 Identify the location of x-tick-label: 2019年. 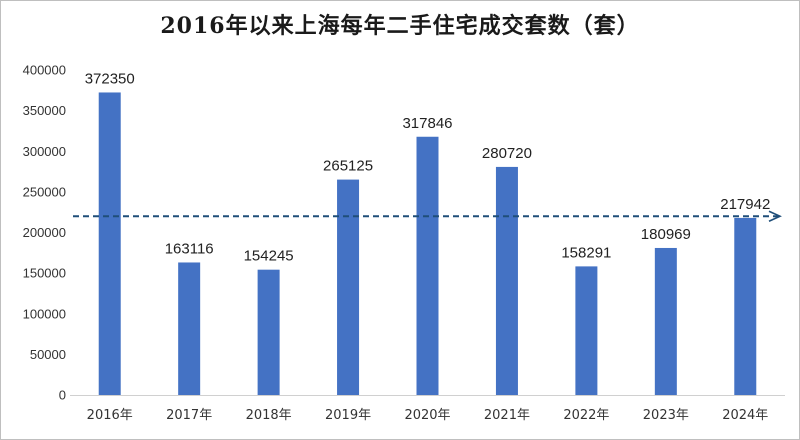
(348, 415).